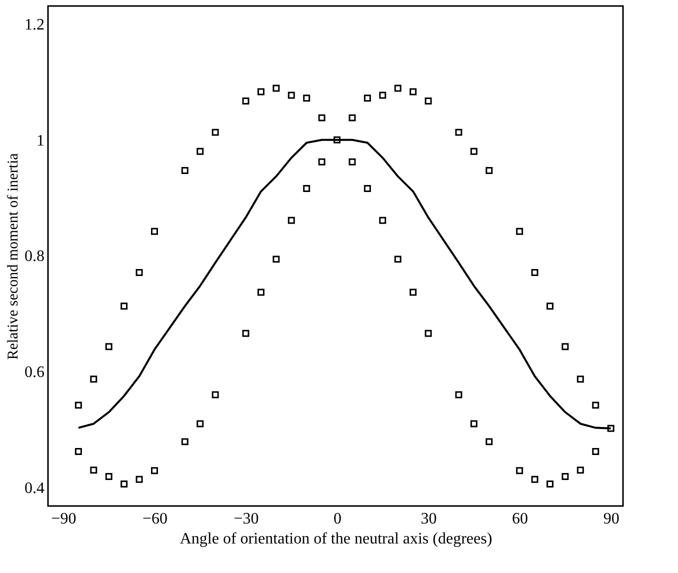  I want to click on x-tick-label: 30, so click(428, 519).